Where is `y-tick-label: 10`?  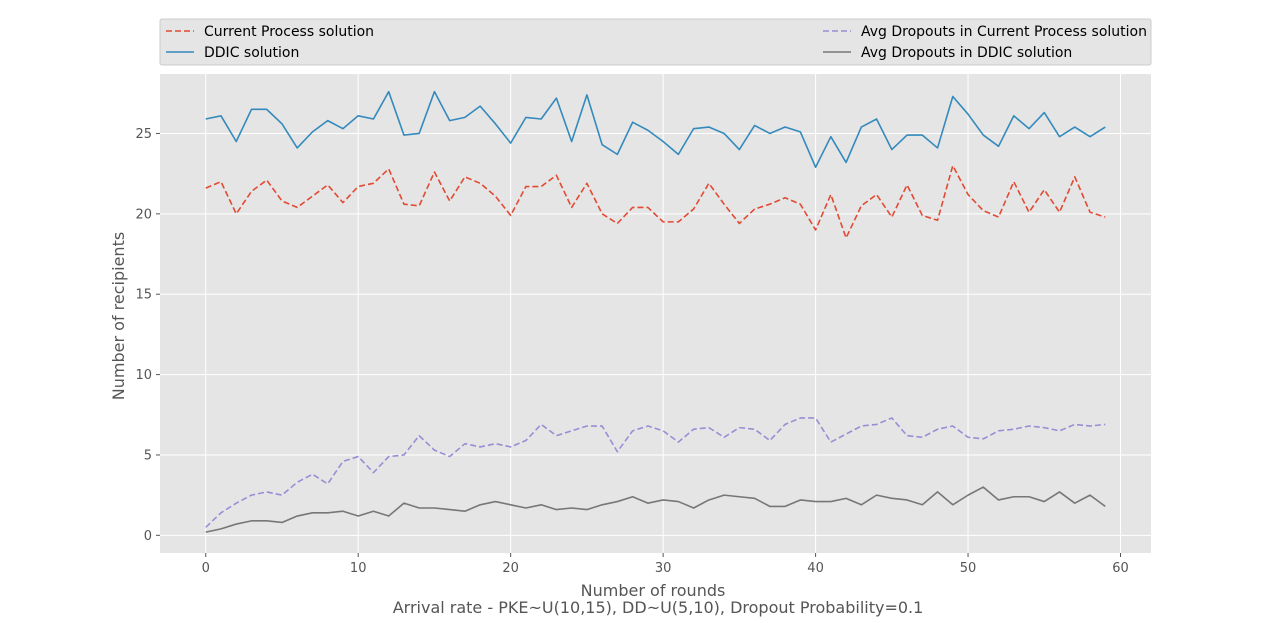 y-tick-label: 10 is located at coordinates (143, 375).